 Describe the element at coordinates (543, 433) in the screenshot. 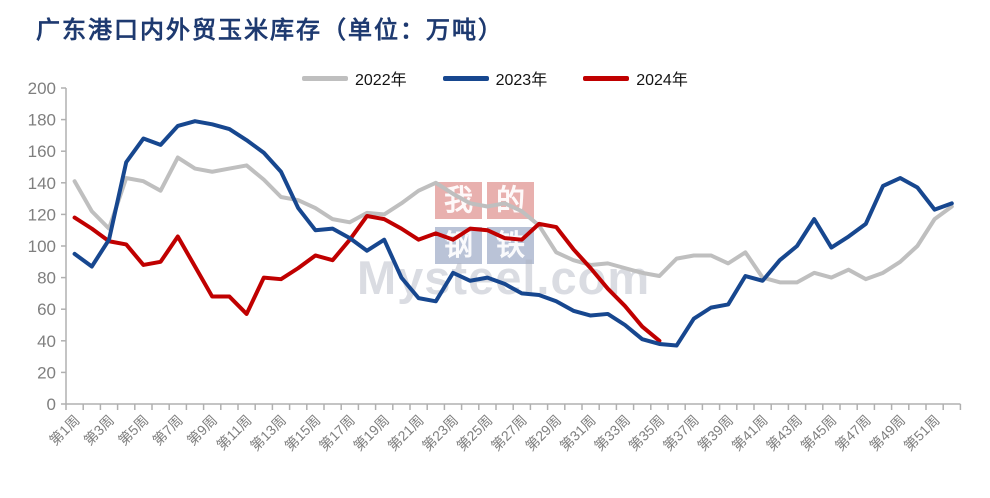

I see `x-axis-label: 第29周` at that location.